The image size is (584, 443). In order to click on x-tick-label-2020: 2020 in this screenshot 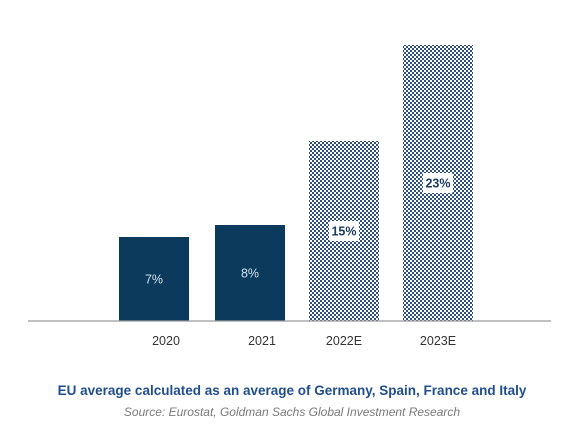, I will do `click(166, 341)`.